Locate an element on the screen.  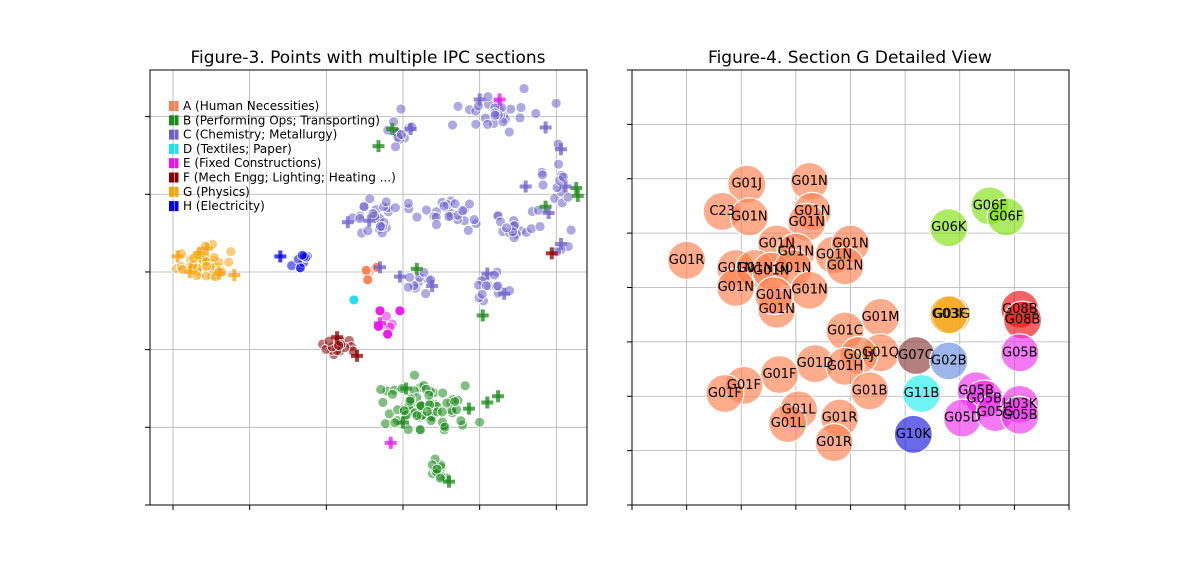
bubble-label: G01D is located at coordinates (815, 363).